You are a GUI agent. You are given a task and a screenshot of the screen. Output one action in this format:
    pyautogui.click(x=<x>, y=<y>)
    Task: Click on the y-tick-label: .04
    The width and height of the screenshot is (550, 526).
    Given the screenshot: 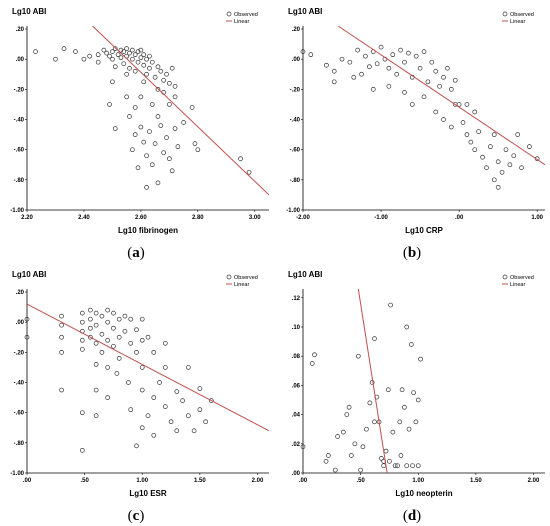 What is the action you would take?
    pyautogui.click(x=296, y=416)
    